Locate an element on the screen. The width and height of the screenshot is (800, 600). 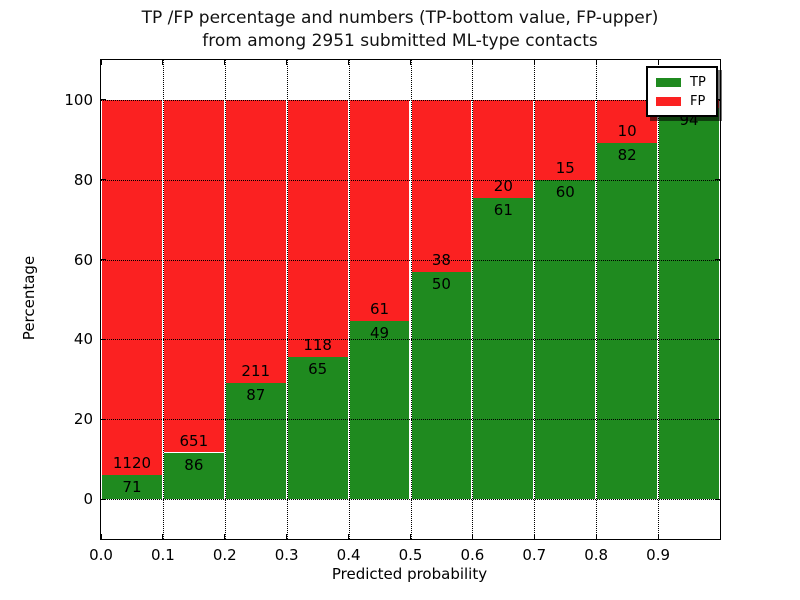
fp-count-label: 118 is located at coordinates (317, 345).